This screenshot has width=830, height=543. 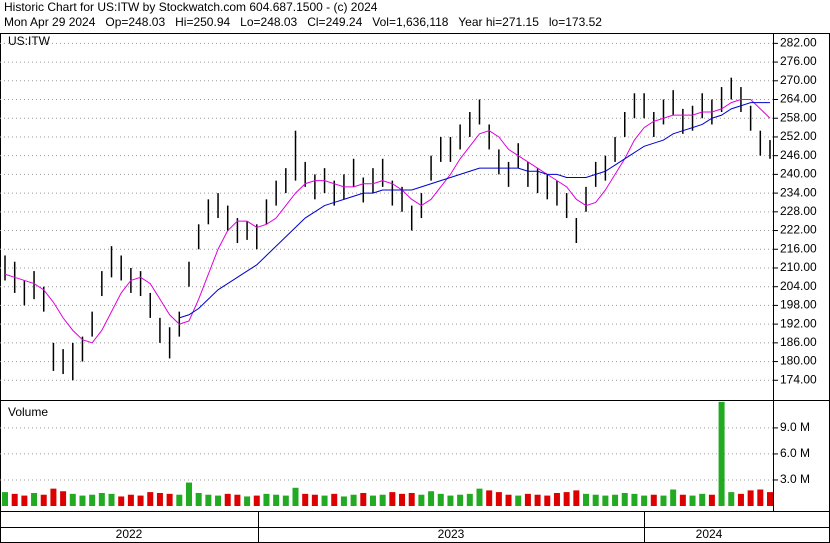 What do you see at coordinates (795, 427) in the screenshot?
I see `v-tick-label: 9.0 M` at bounding box center [795, 427].